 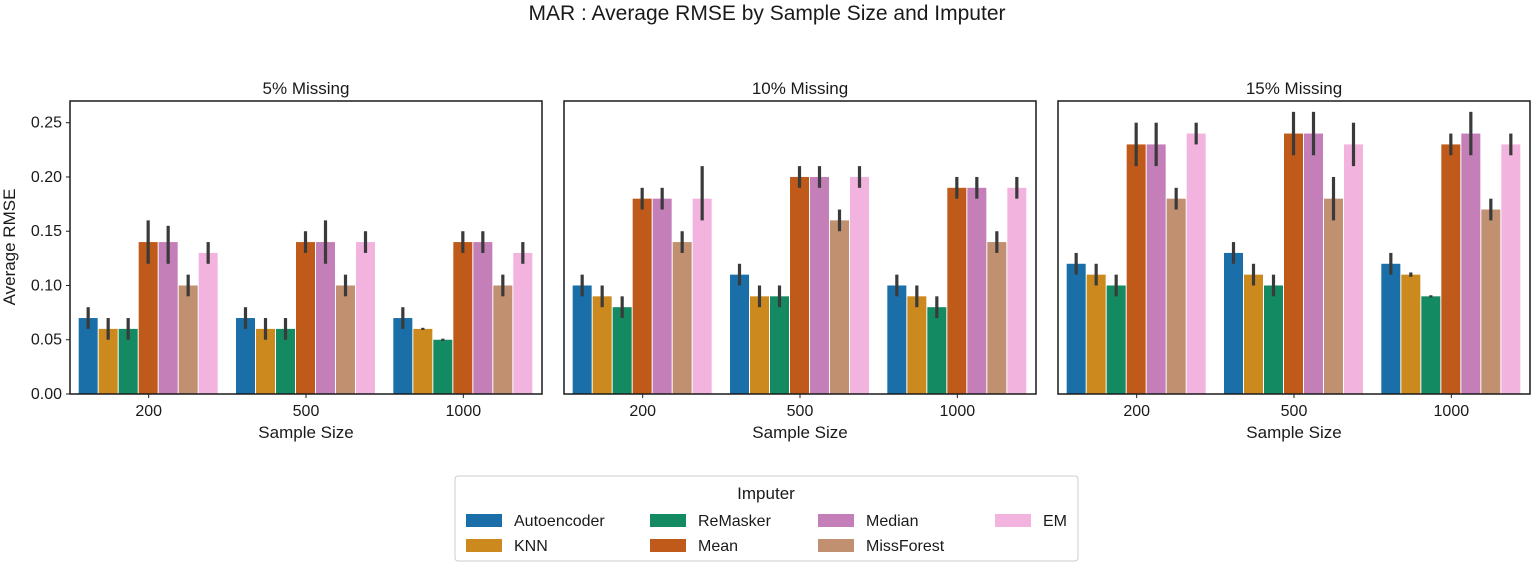 I want to click on y-tick-label: 0.05, so click(x=46, y=340).